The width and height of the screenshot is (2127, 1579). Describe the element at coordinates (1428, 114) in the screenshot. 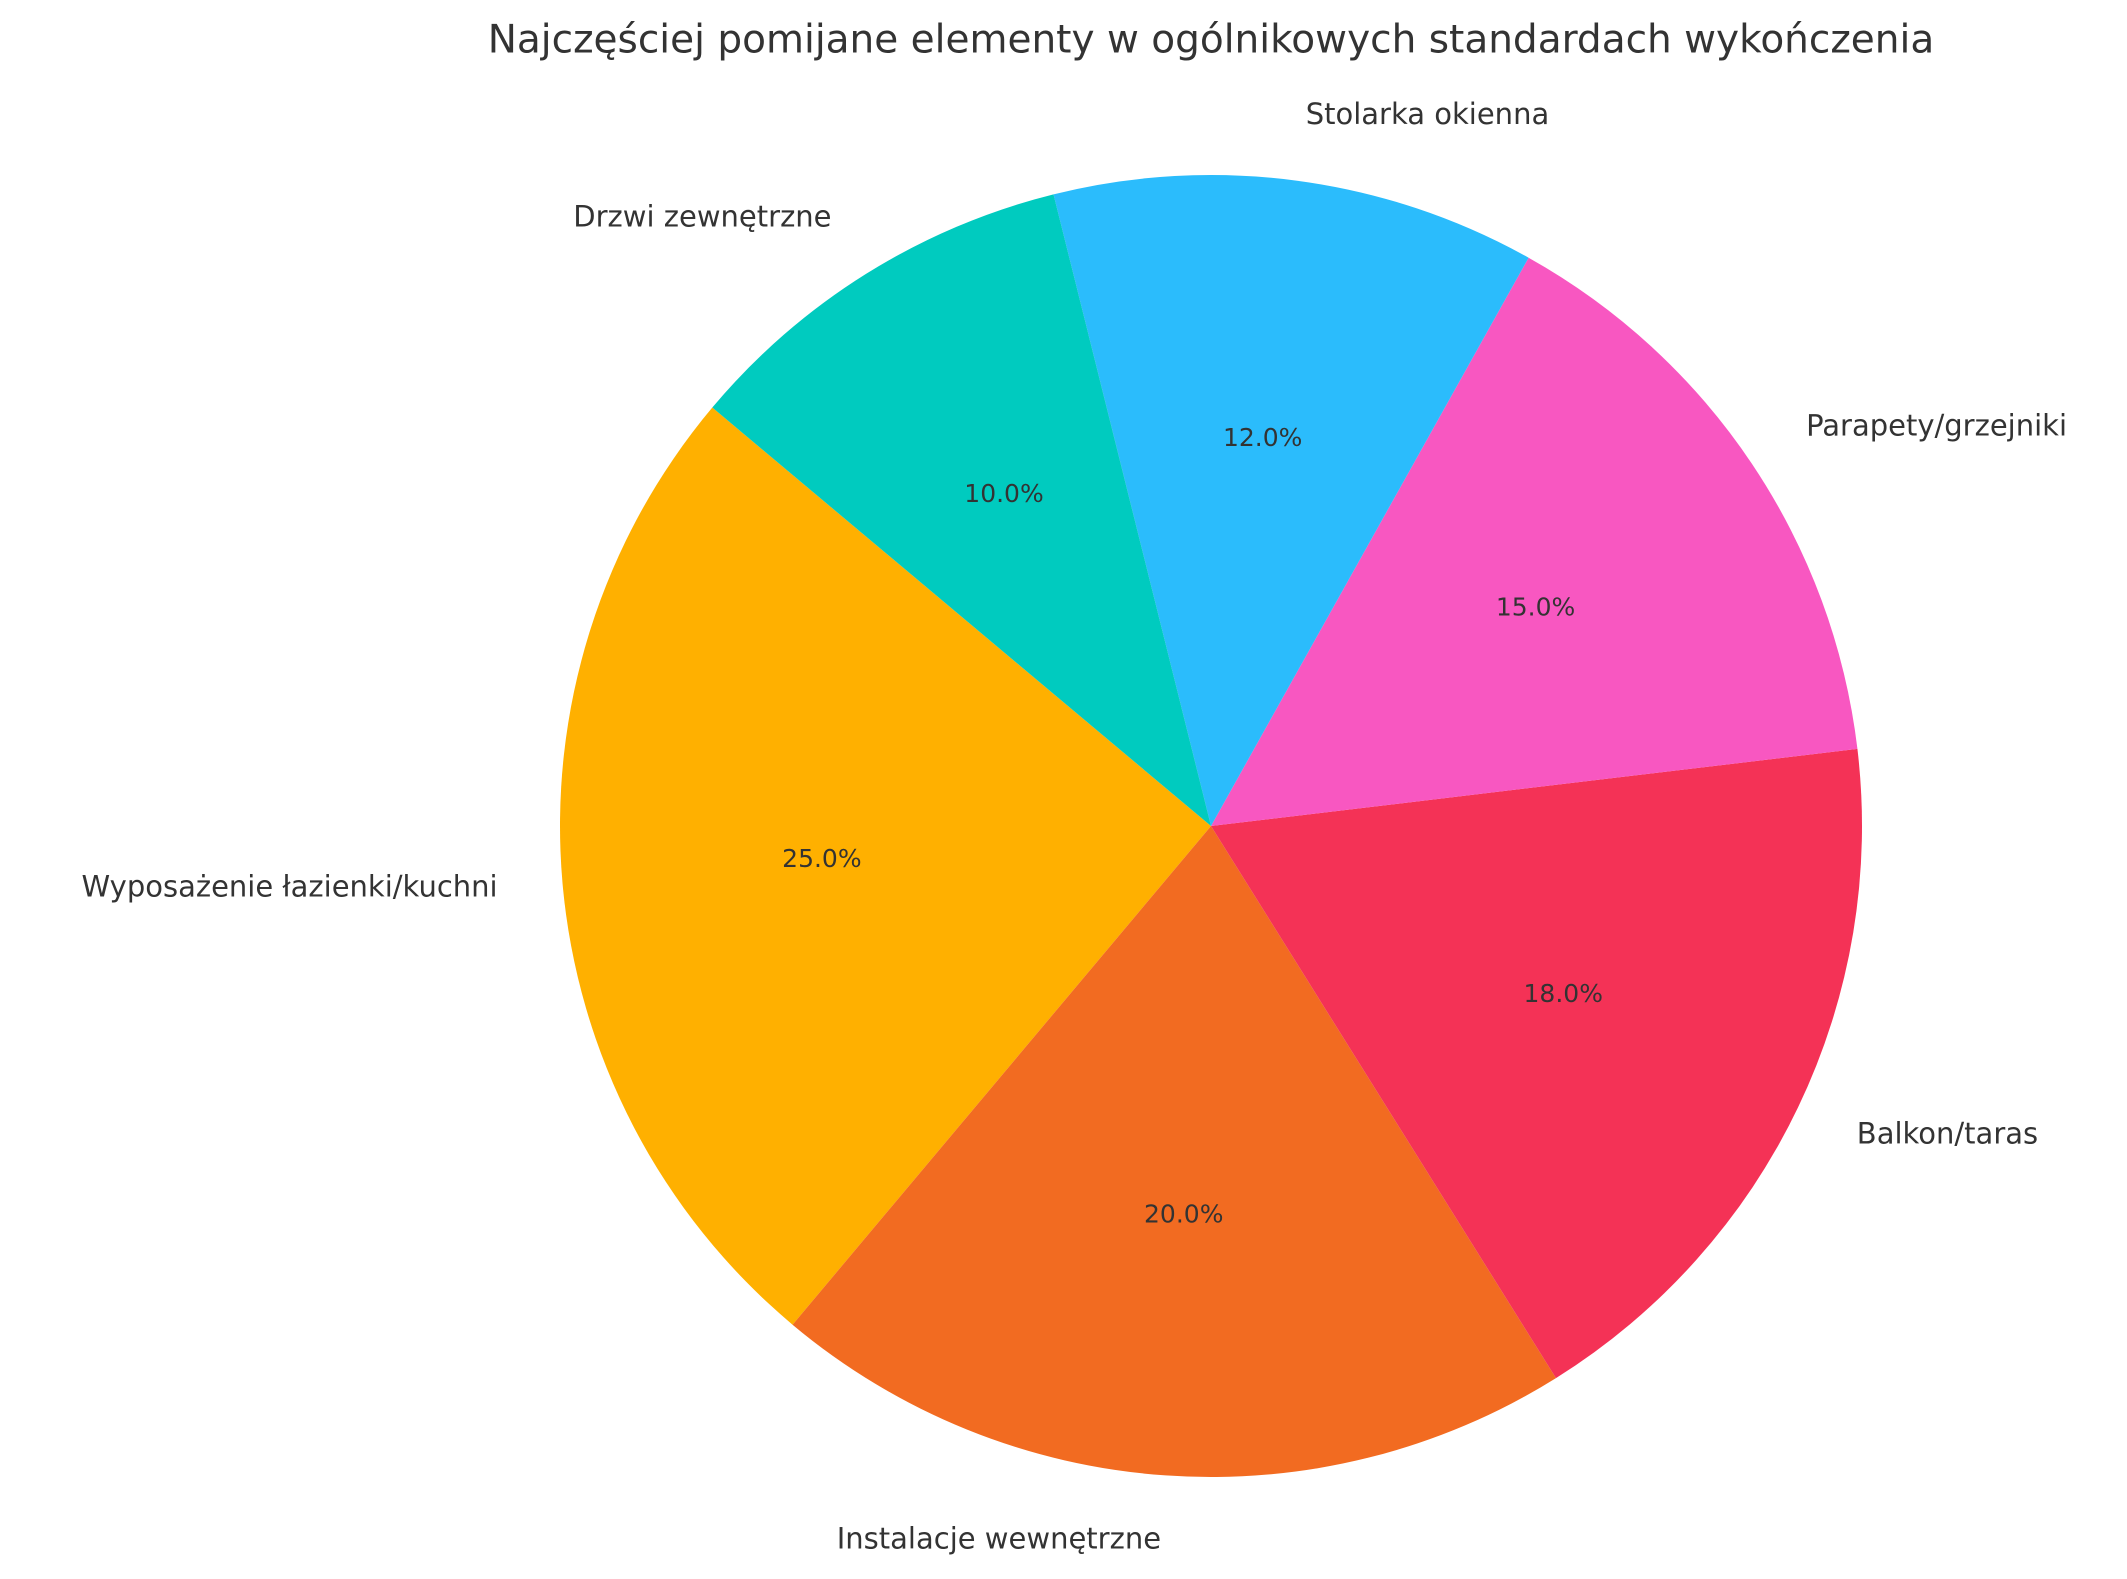

I see `slice-label: Stolarka okienna` at that location.